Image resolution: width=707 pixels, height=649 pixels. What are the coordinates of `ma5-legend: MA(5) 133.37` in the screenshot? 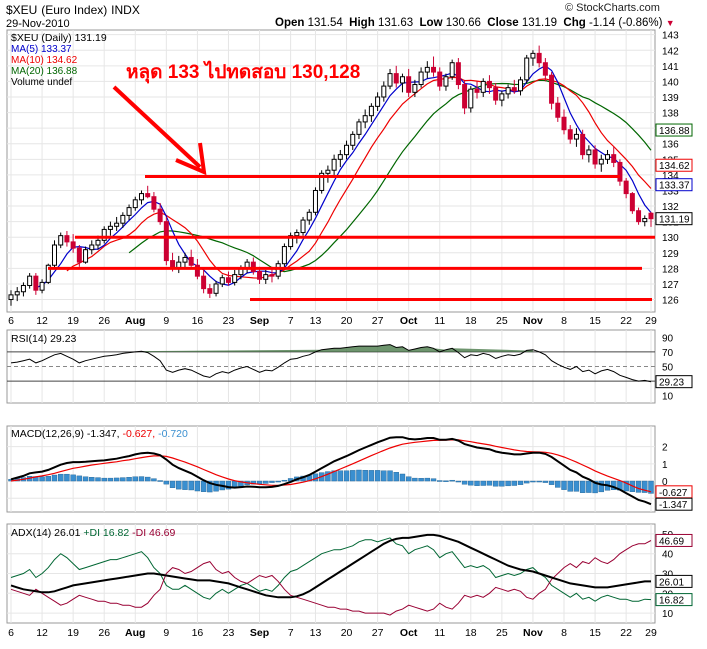 It's located at (41, 49).